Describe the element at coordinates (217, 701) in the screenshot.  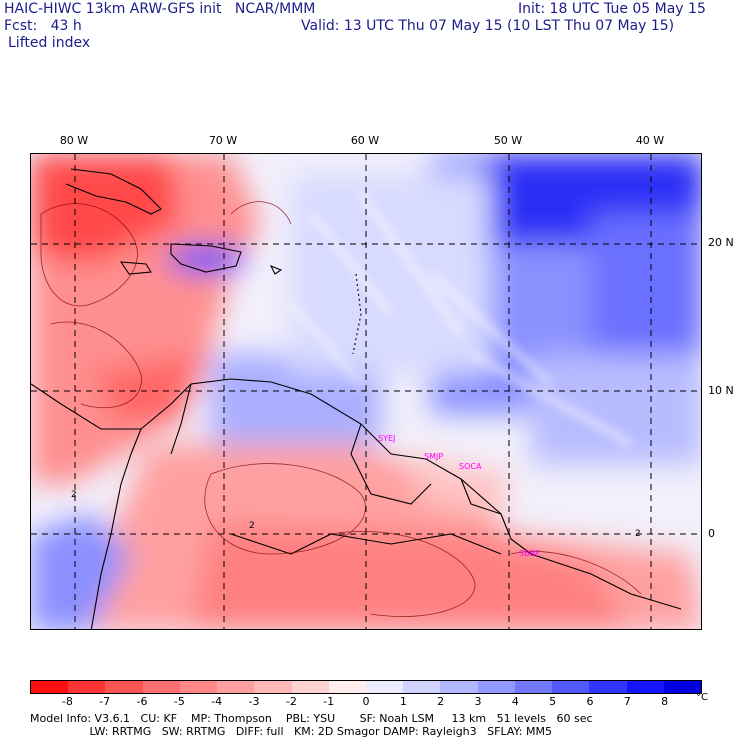
I see `colorbar-tick-label: -4` at that location.